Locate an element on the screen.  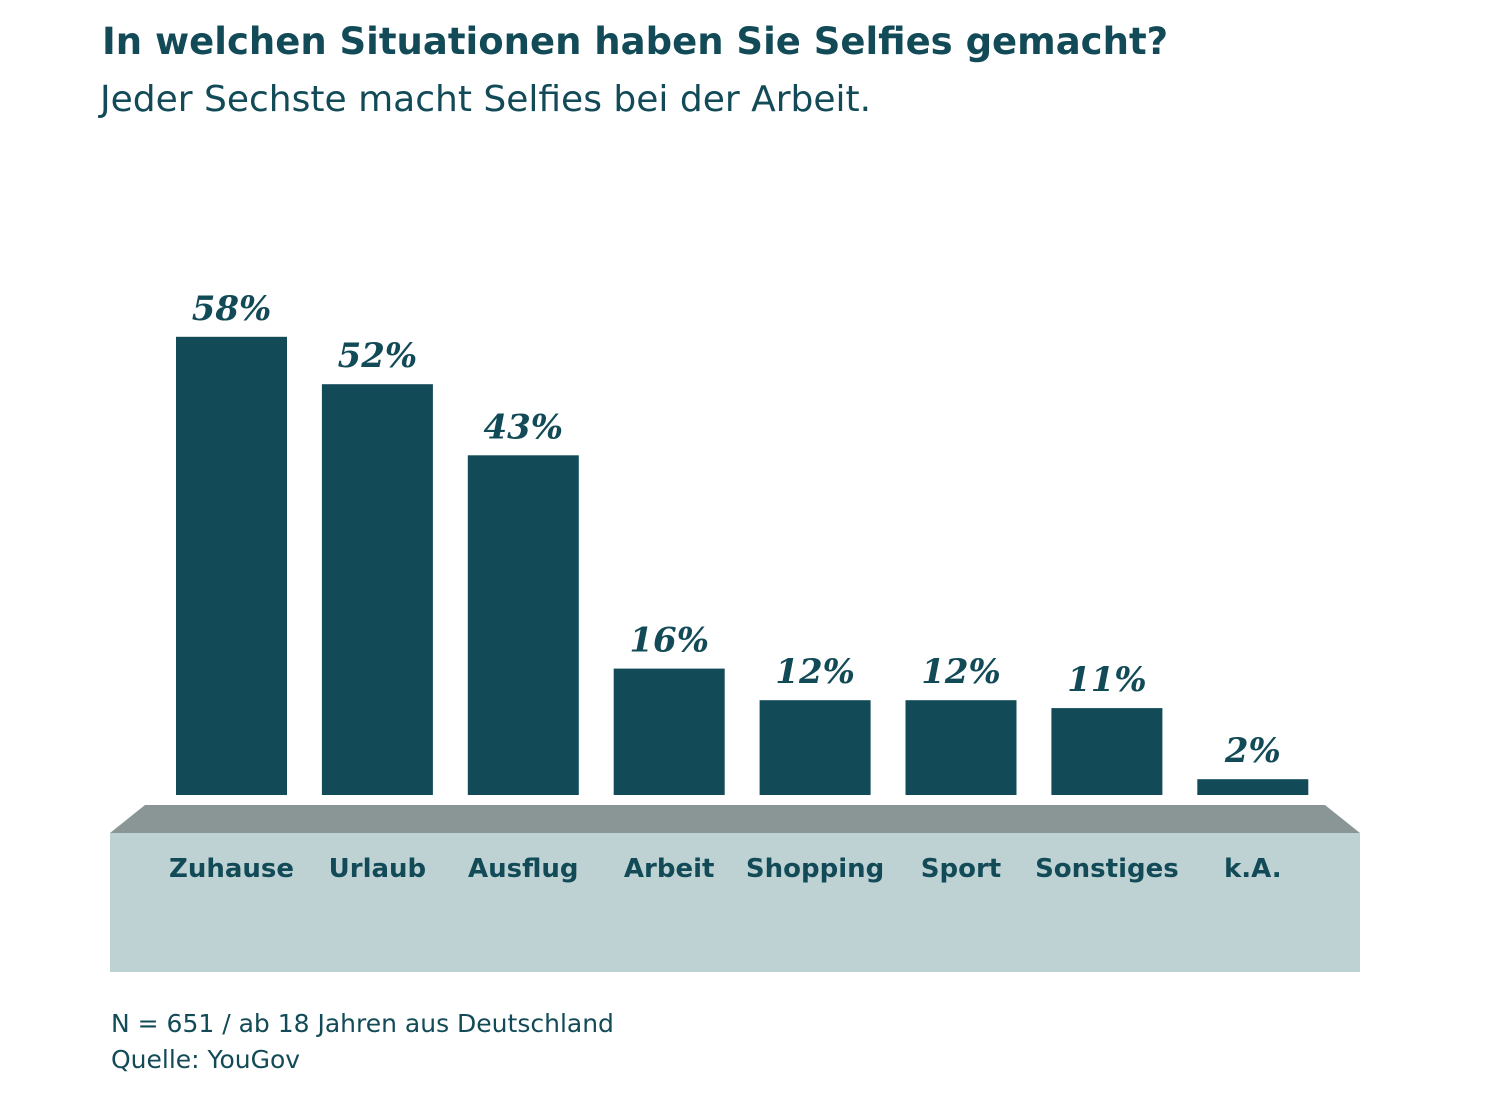
category-label: Urlaub is located at coordinates (378, 869).